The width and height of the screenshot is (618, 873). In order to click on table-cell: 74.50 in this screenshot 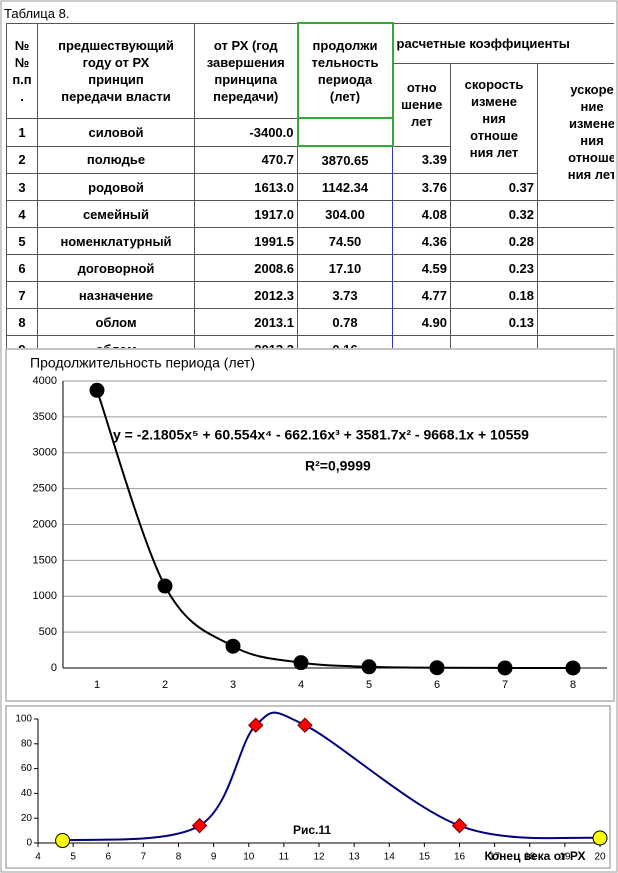, I will do `click(345, 241)`.